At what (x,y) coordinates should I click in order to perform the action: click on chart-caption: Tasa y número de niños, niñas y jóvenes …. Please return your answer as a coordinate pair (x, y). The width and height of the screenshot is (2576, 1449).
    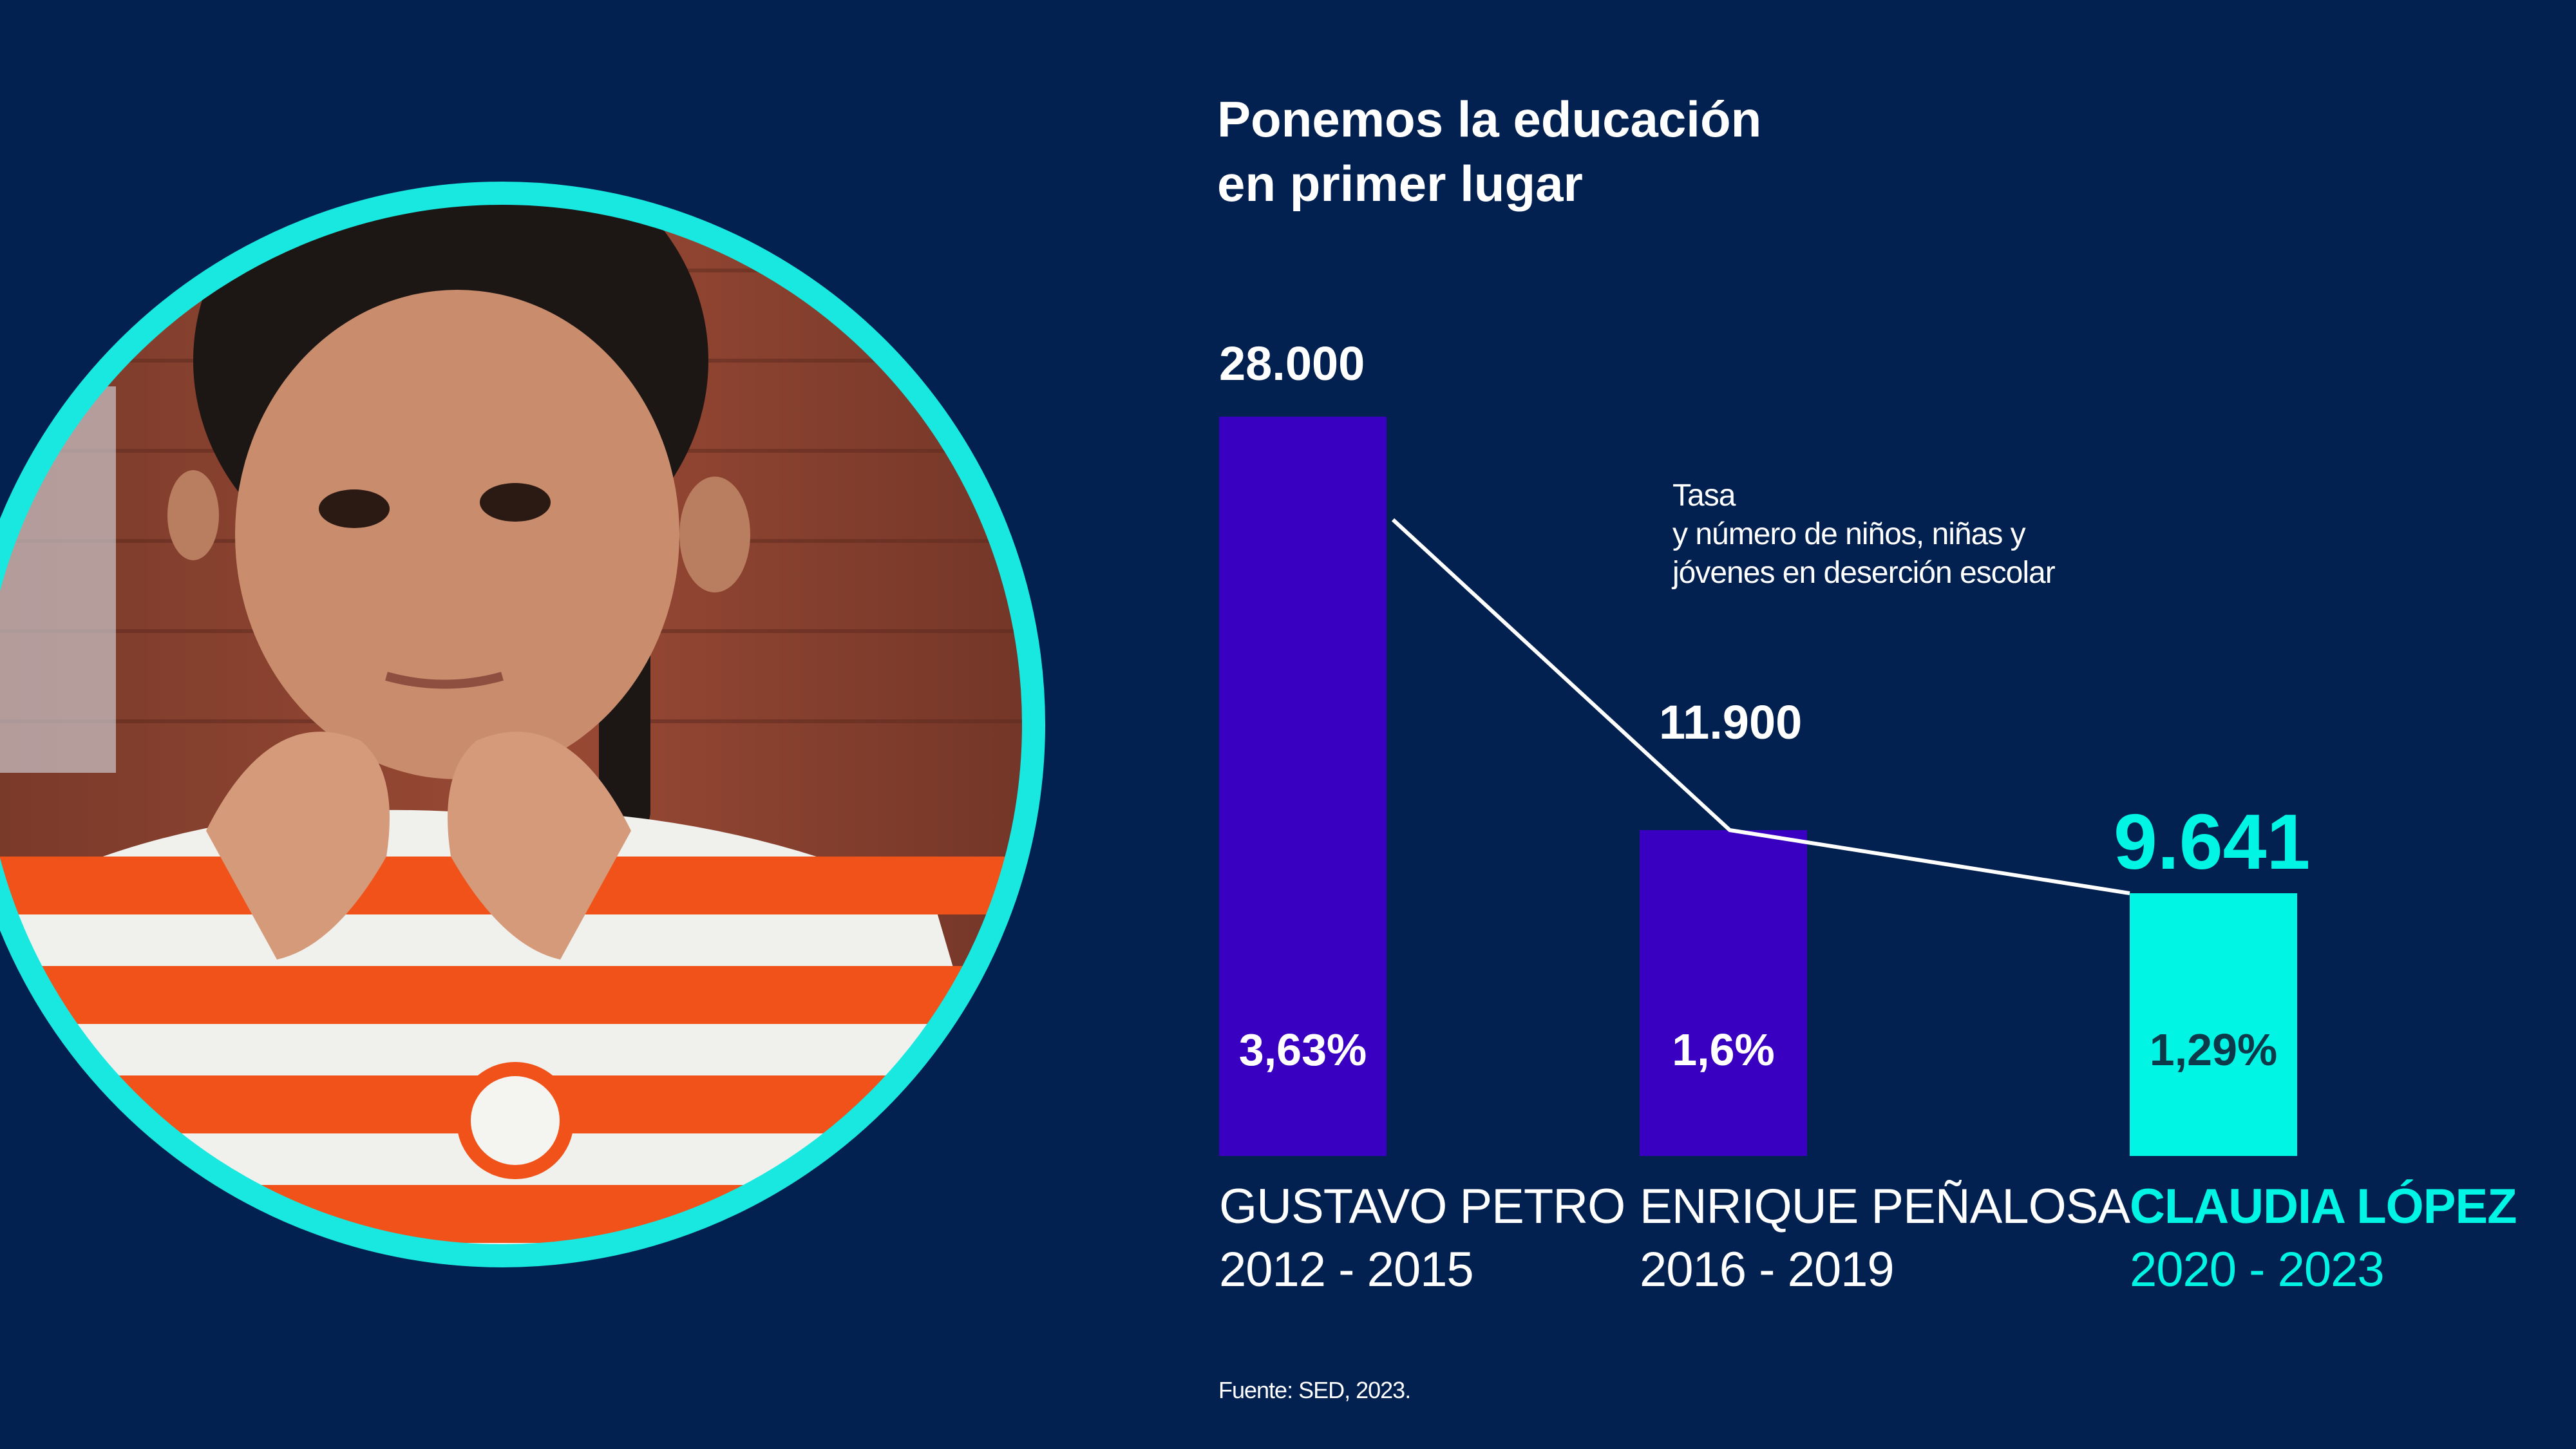
    Looking at the image, I should click on (1864, 534).